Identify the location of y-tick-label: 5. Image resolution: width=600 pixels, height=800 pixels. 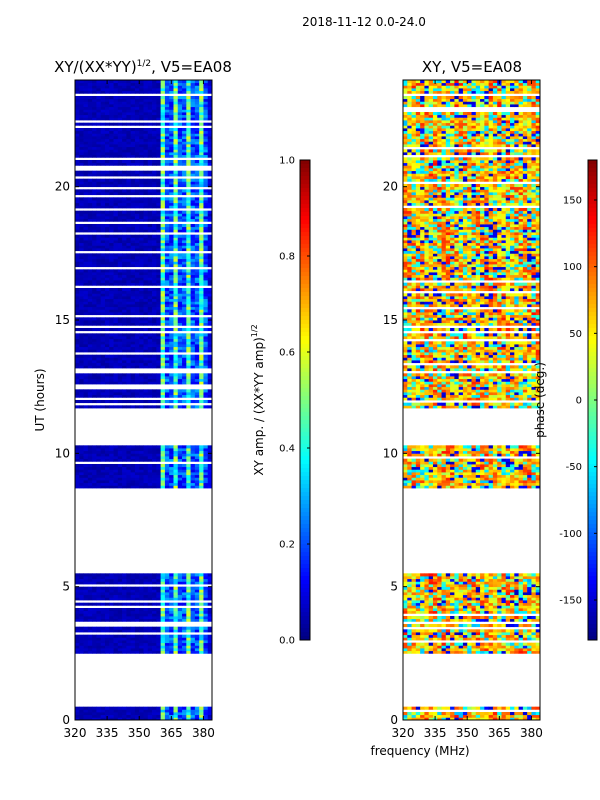
(66, 587).